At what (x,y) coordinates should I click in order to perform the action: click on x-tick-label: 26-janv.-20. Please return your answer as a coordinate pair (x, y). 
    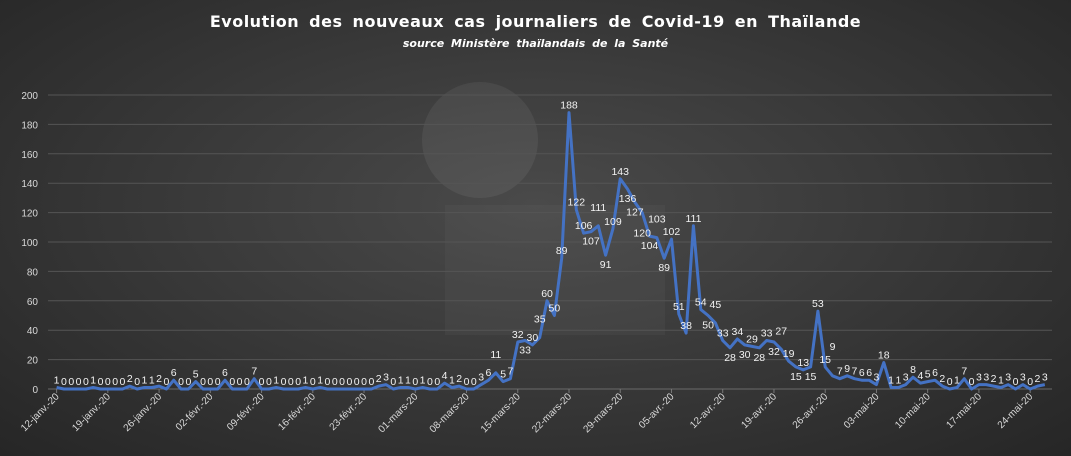
    Looking at the image, I should click on (143, 412).